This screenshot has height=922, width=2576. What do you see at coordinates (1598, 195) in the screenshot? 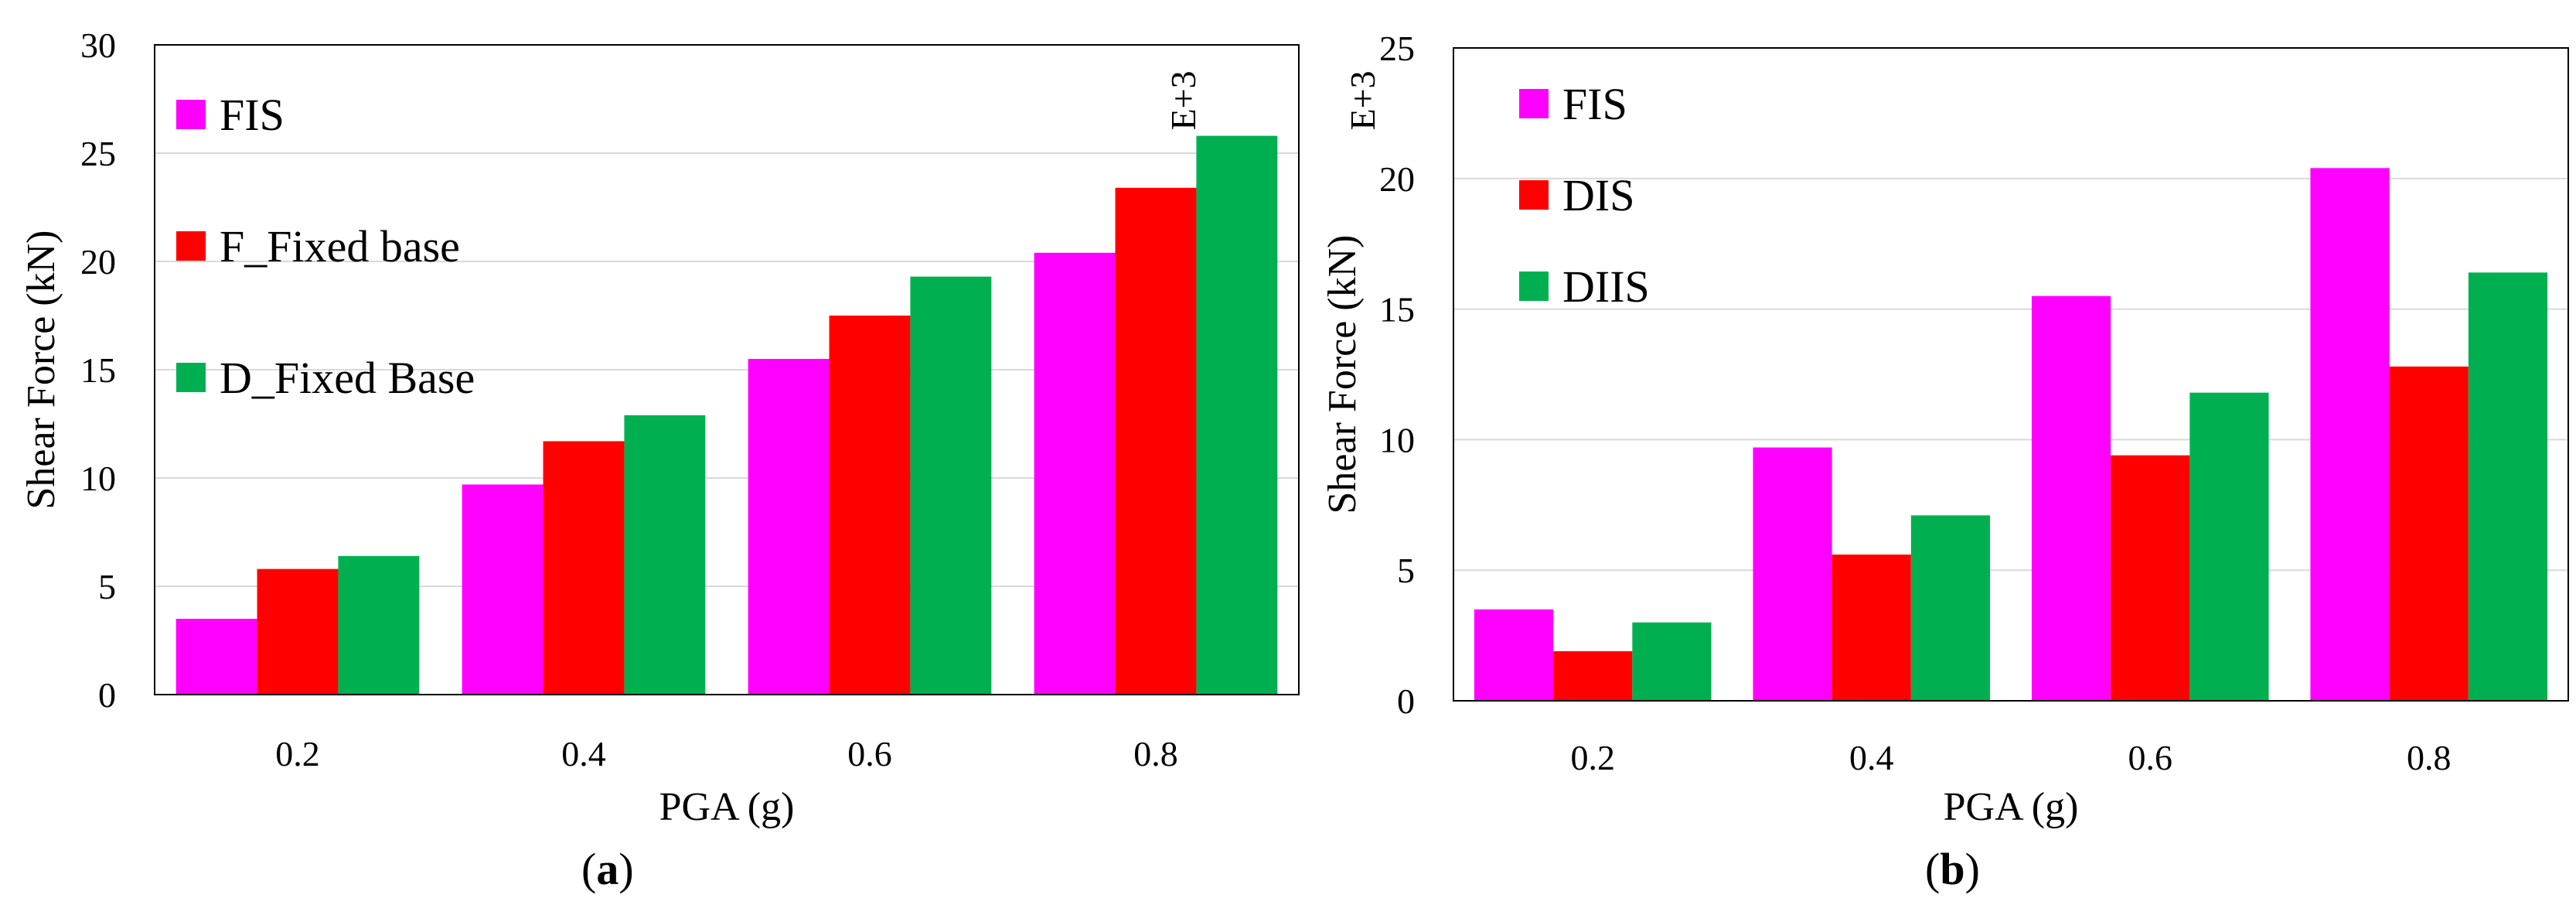
I see `legend-label: DIS` at bounding box center [1598, 195].